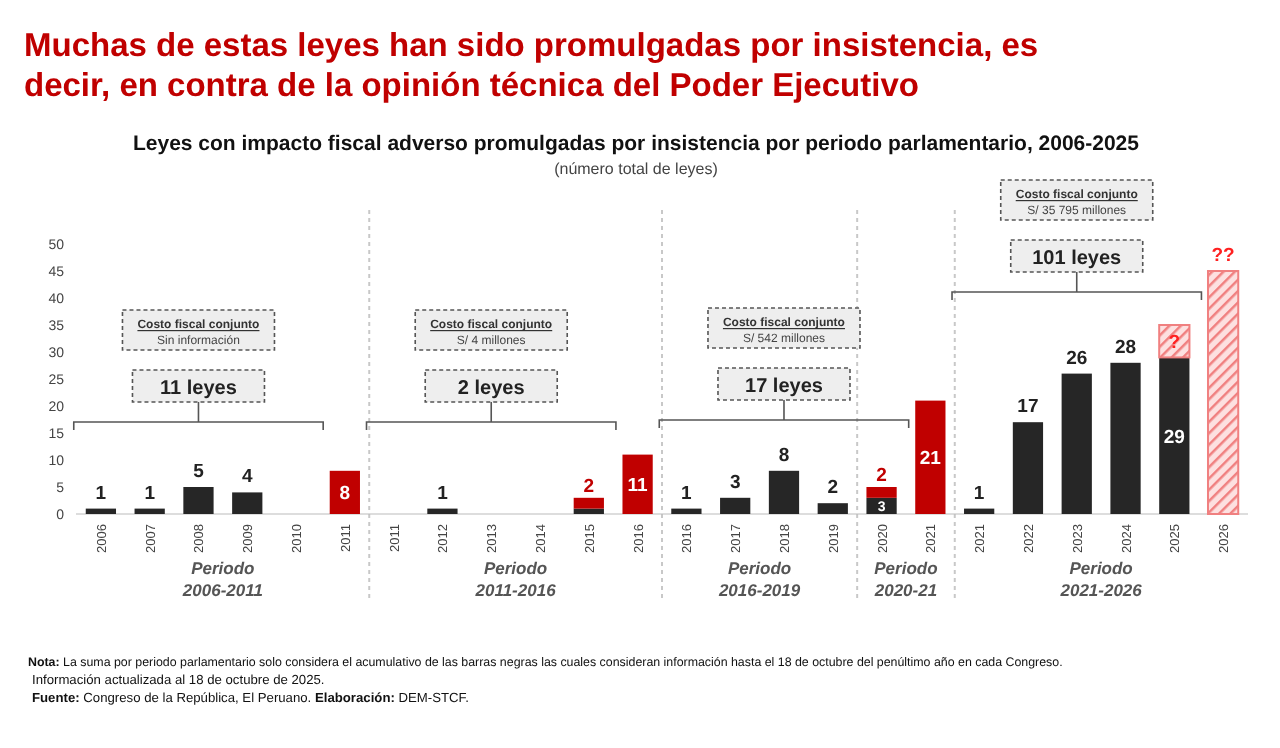 This screenshot has width=1280, height=748. What do you see at coordinates (735, 482) in the screenshot?
I see `data-label: 3` at bounding box center [735, 482].